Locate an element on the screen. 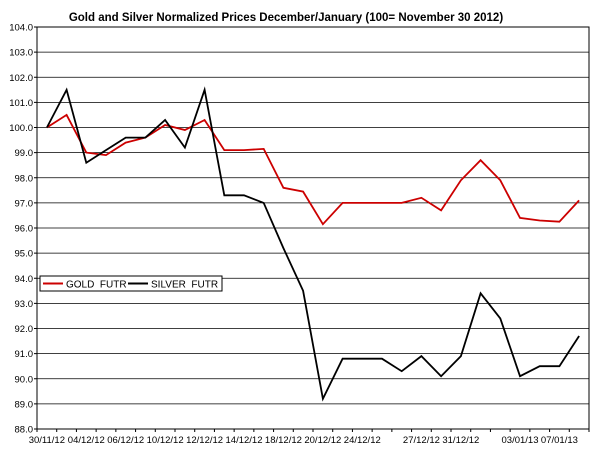 This screenshot has width=591, height=457. y-tick-label: 103.0 is located at coordinates (21, 53).